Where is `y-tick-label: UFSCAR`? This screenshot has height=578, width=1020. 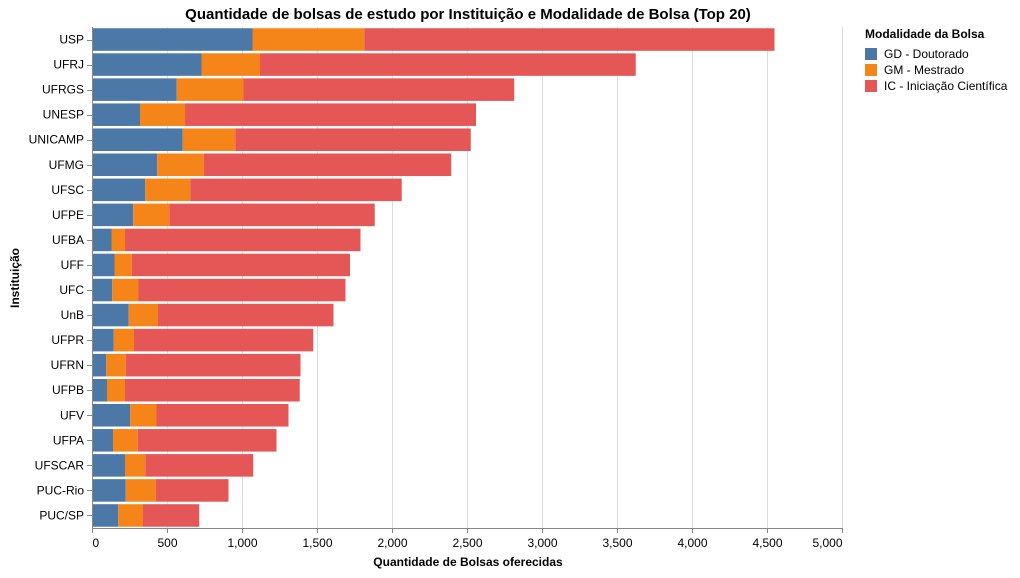
y-tick-label: UFSCAR is located at coordinates (60, 465).